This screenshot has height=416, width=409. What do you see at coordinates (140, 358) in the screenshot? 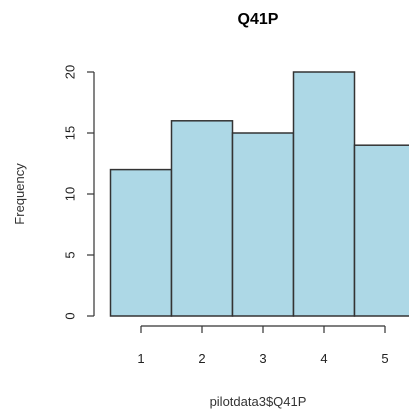
I see `x-tick-label: 1` at bounding box center [140, 358].